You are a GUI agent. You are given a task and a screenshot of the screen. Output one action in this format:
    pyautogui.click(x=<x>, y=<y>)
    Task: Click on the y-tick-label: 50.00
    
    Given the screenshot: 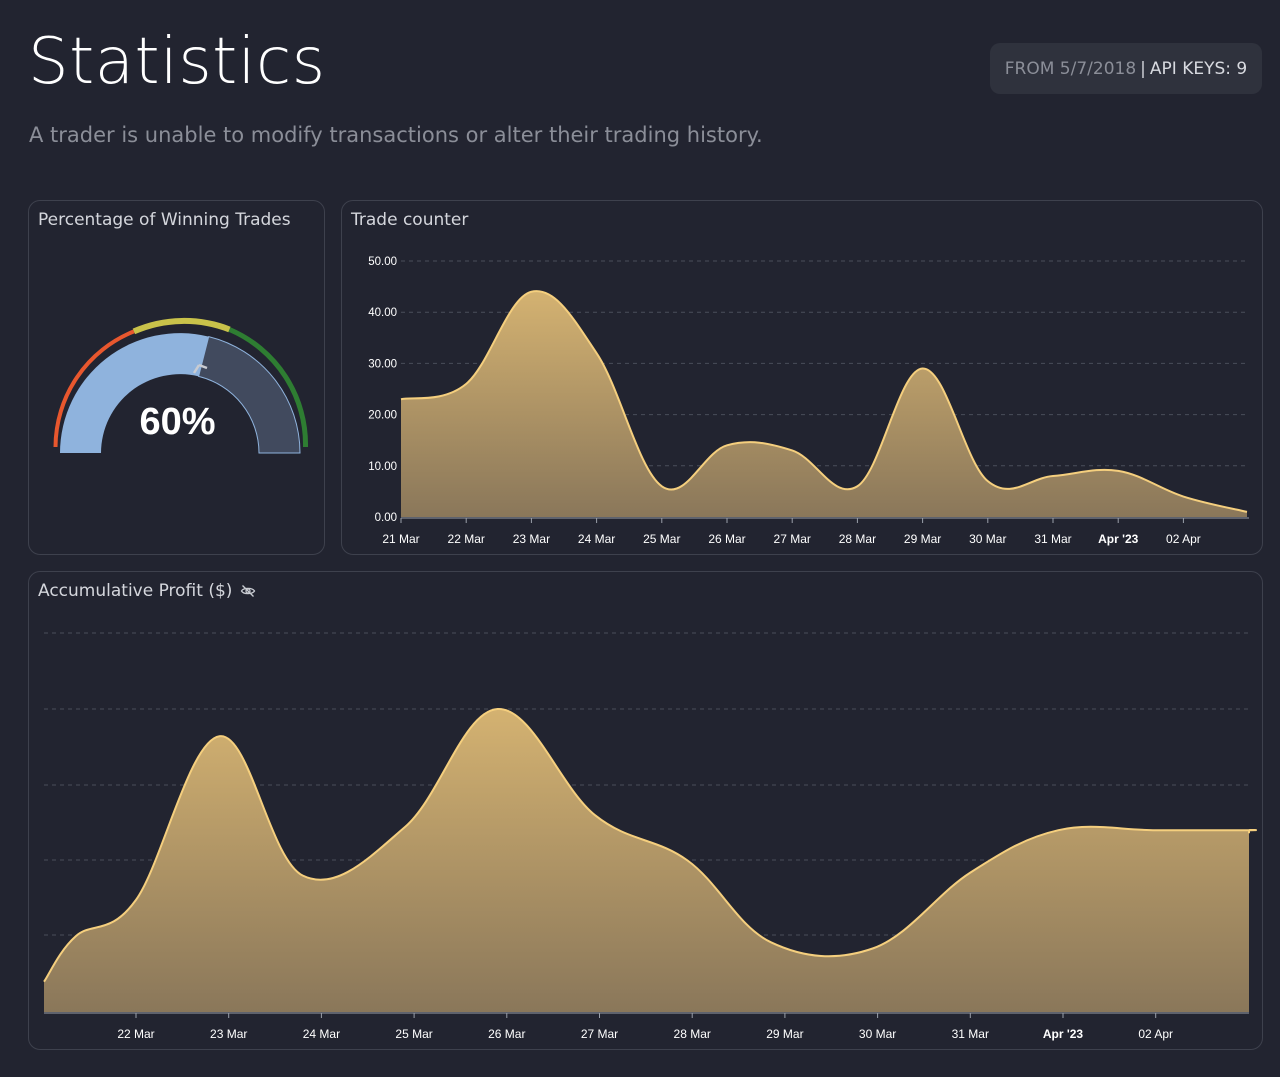 What is the action you would take?
    pyautogui.click(x=382, y=262)
    